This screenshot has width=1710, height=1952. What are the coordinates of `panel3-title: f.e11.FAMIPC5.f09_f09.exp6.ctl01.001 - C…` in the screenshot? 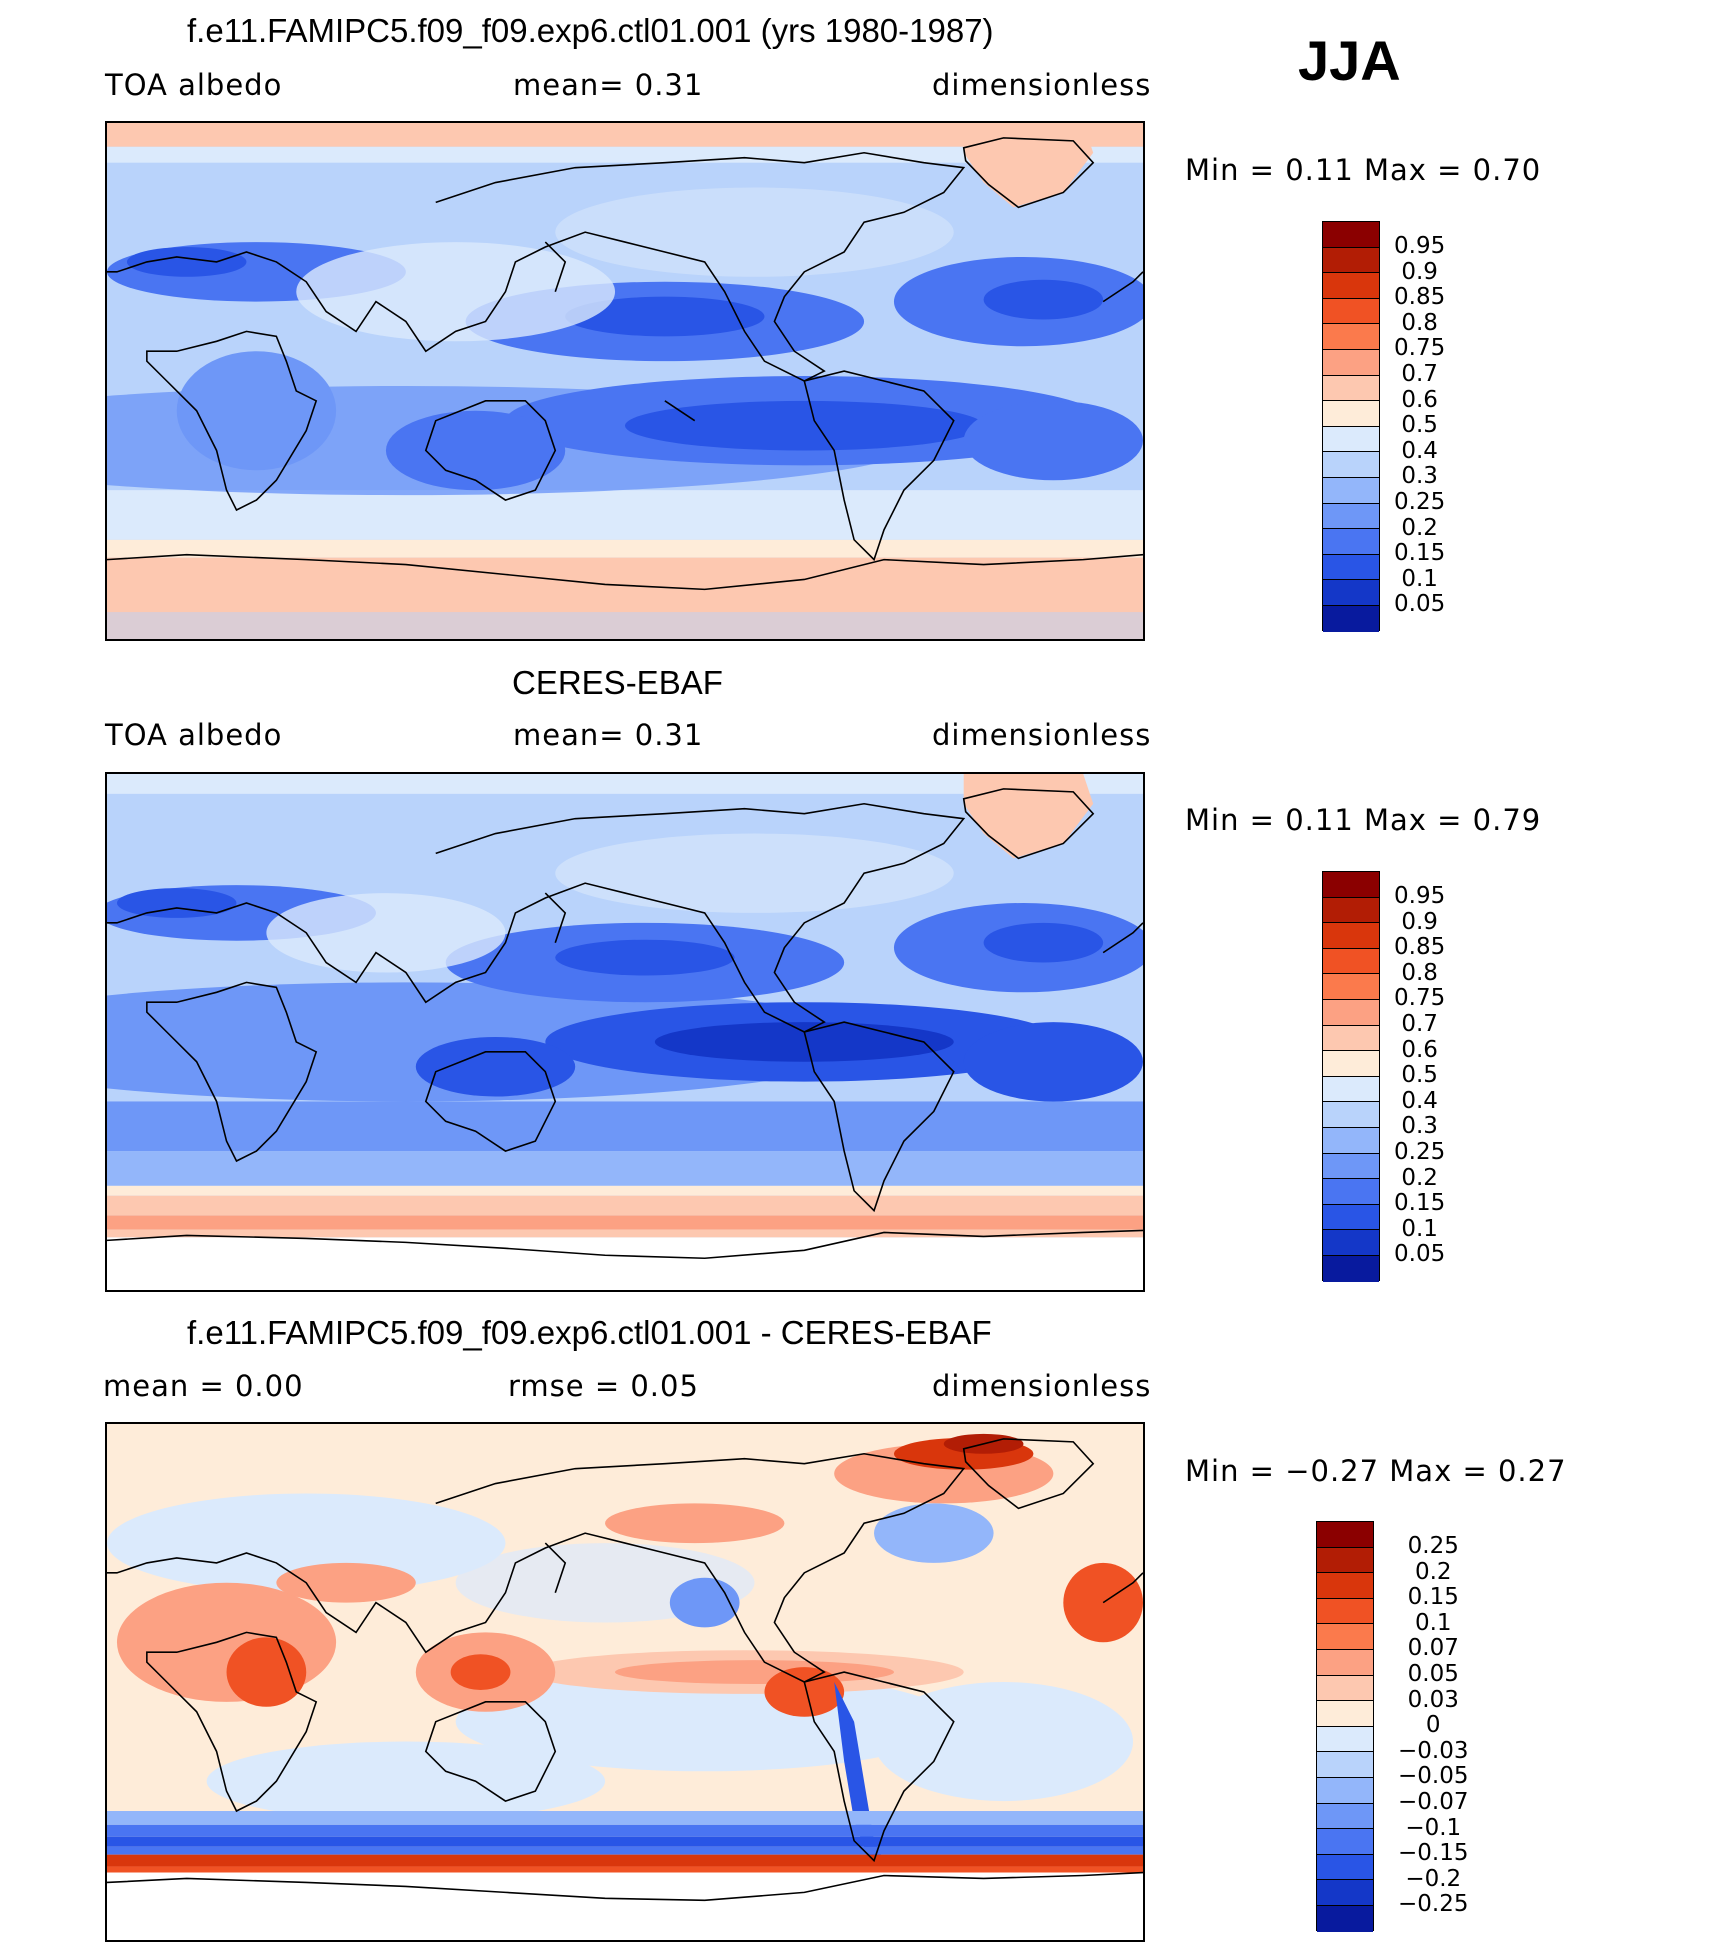 It's located at (589, 1332).